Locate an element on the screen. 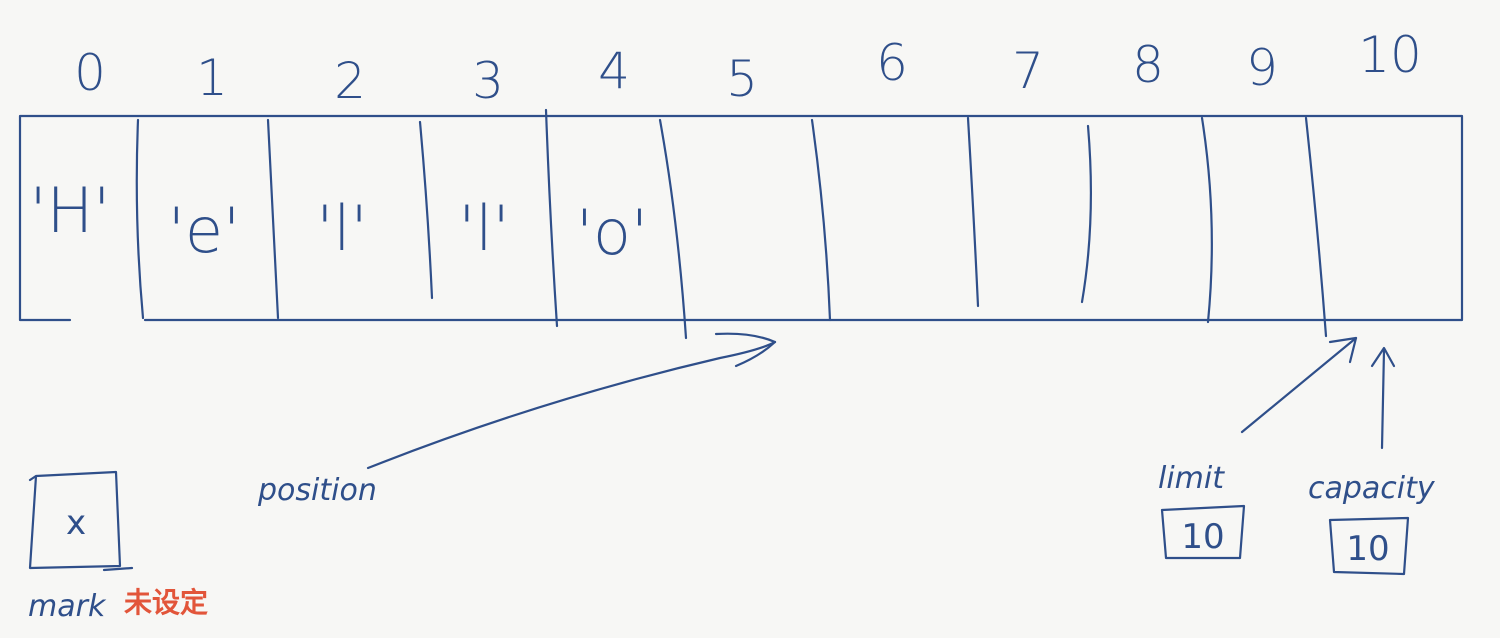 The height and width of the screenshot is (638, 1500). limit-value-box is located at coordinates (1203, 532).